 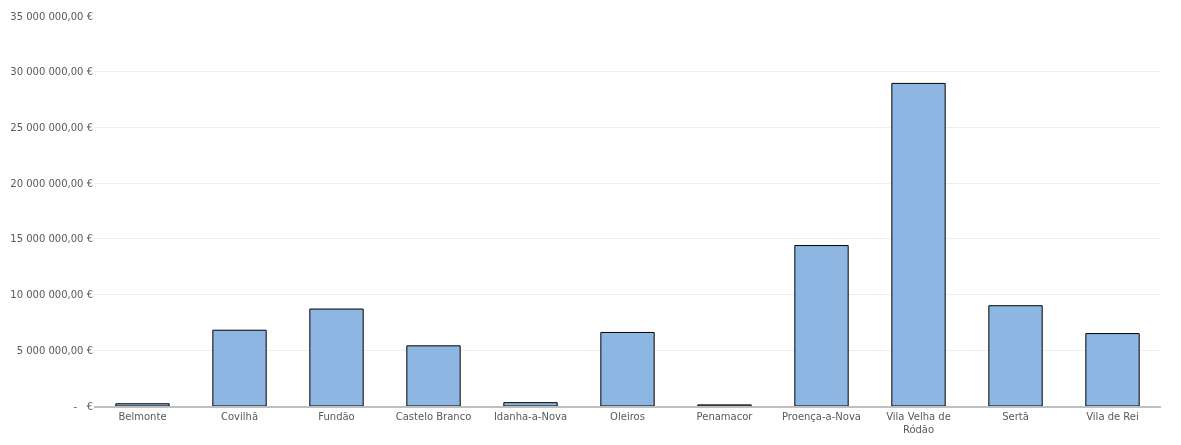 What do you see at coordinates (1015, 416) in the screenshot?
I see `x-tick-label: Sertã` at bounding box center [1015, 416].